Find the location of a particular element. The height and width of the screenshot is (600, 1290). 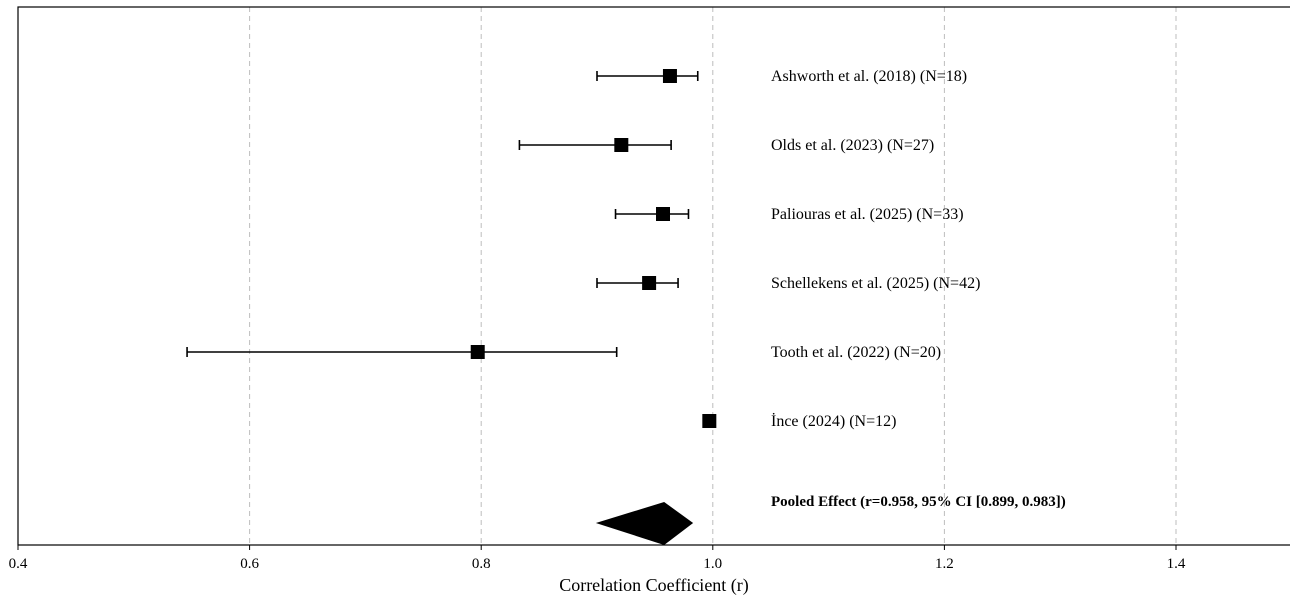

x-axis-ticks: 0.4 0.6 0.8 1.0 1.2 1.4 is located at coordinates (597, 558).